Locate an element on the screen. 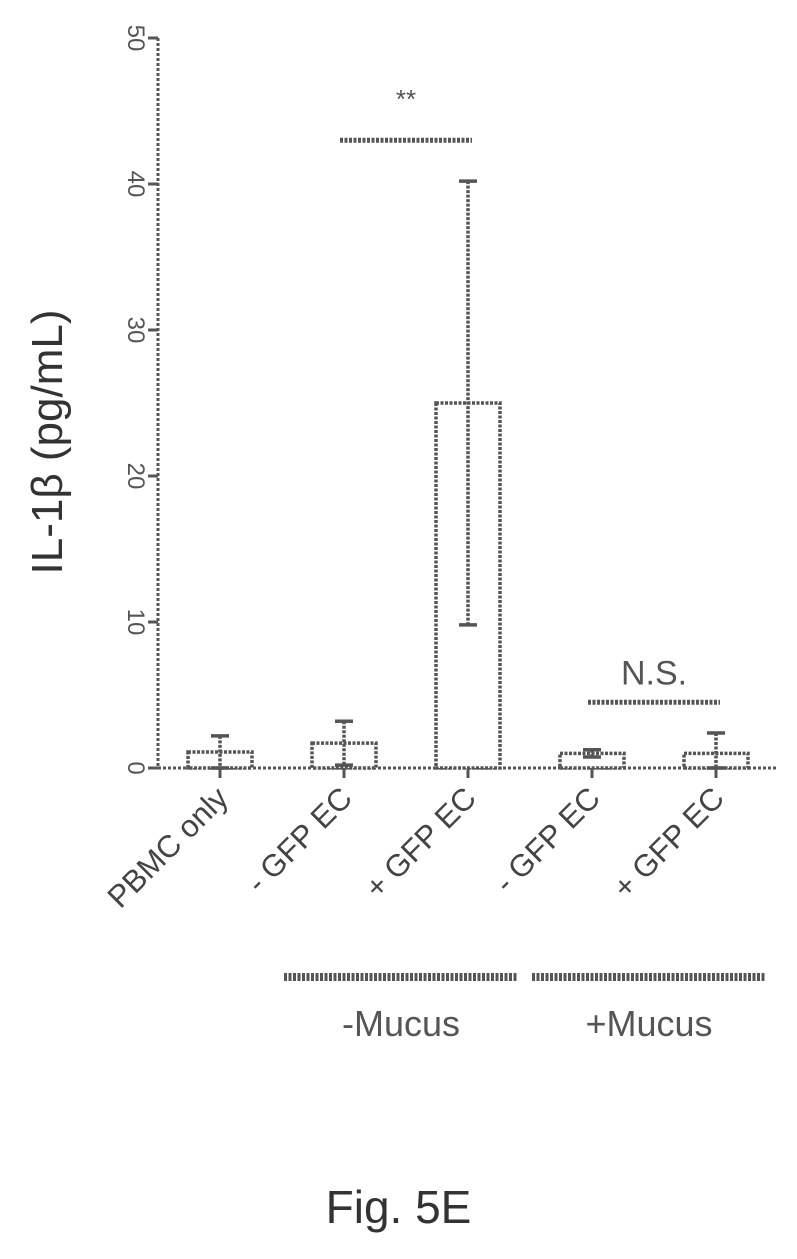 This screenshot has width=797, height=1259. y-tick-label: 30 is located at coordinates (135, 330).